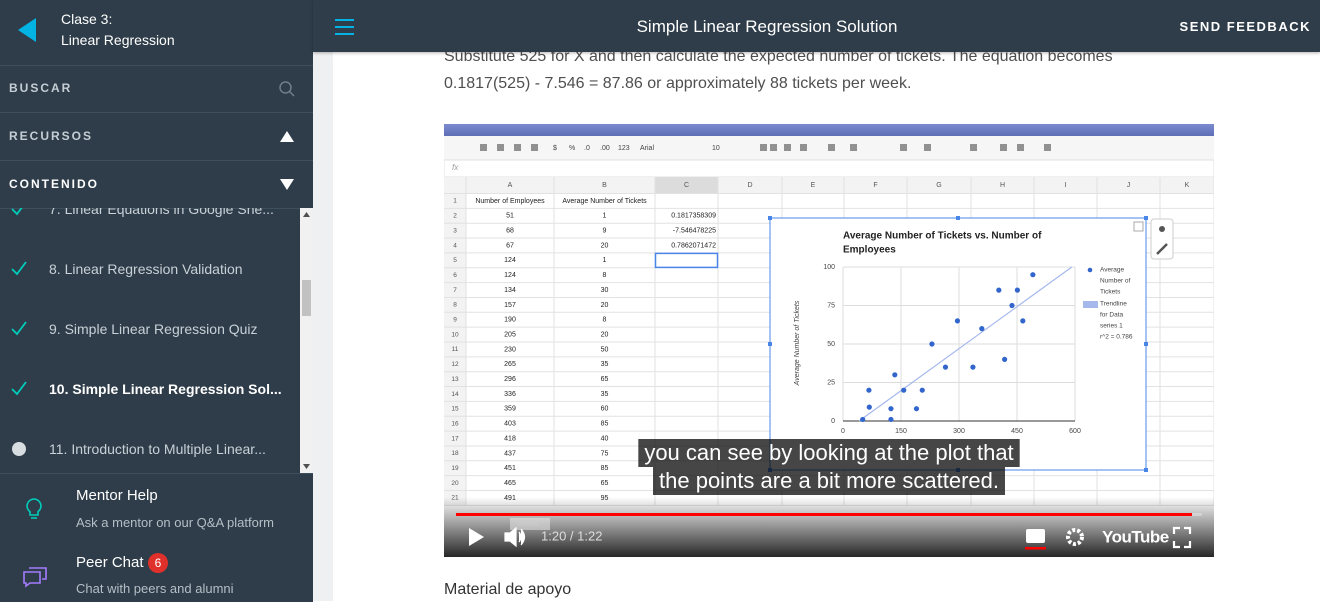  What do you see at coordinates (510, 379) in the screenshot?
I see `sheet-cell: 296` at bounding box center [510, 379].